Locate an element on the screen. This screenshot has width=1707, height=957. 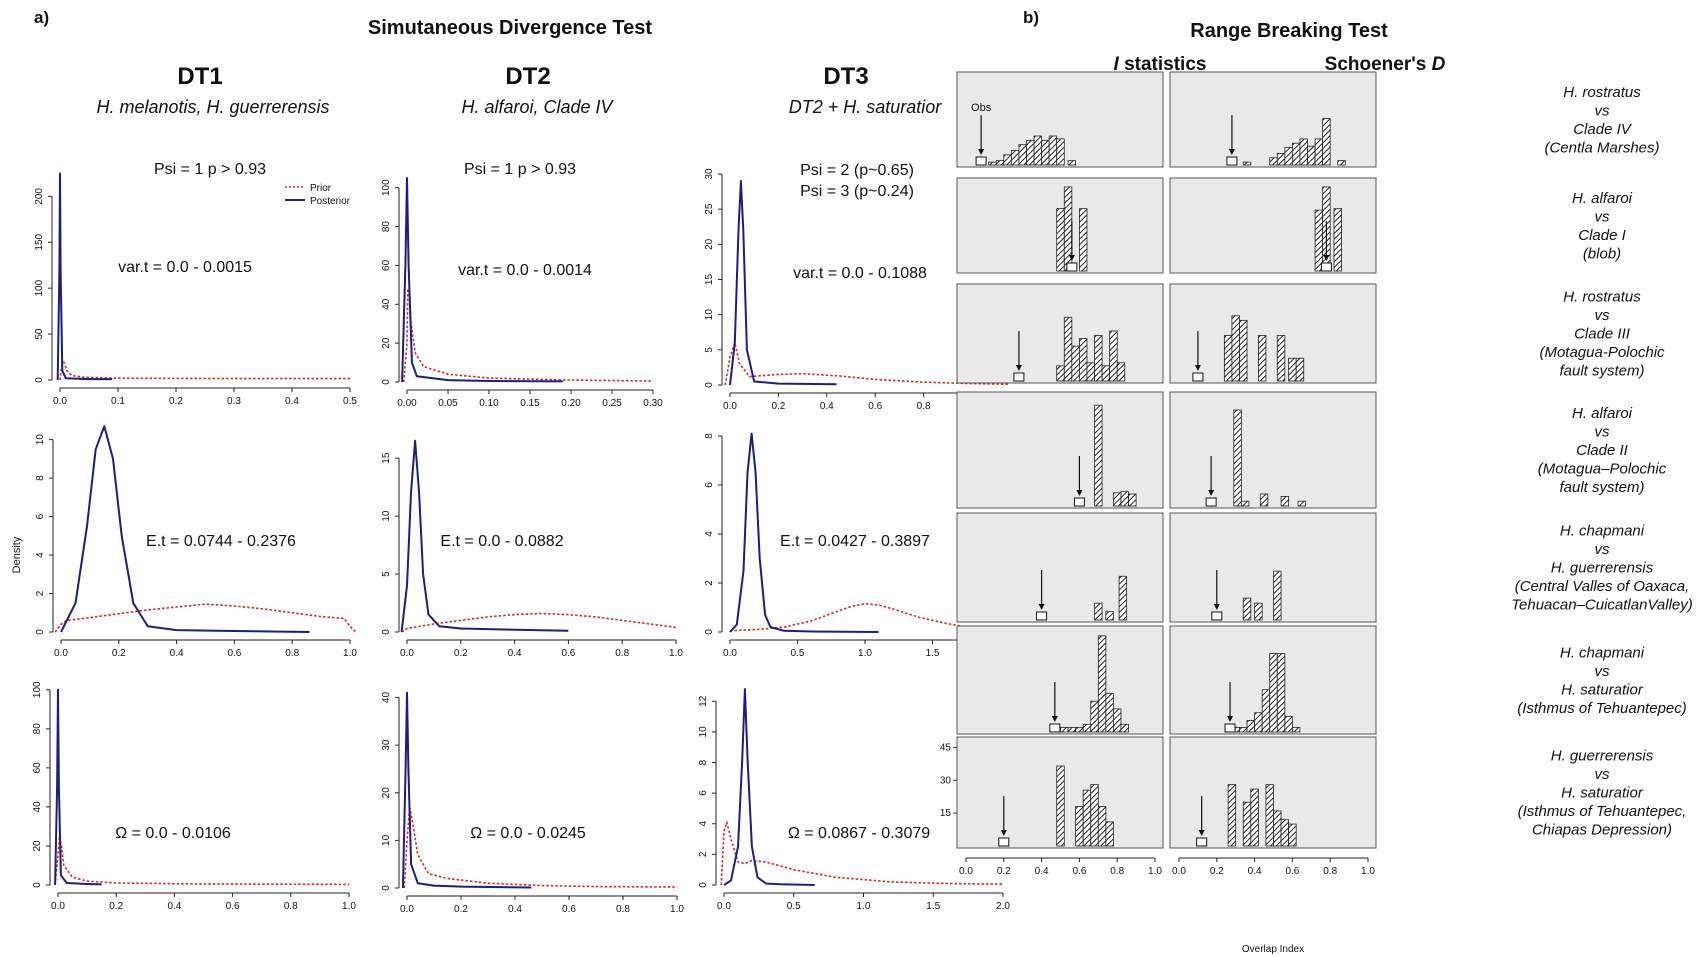
obs-label: Obs is located at coordinates (981, 108).